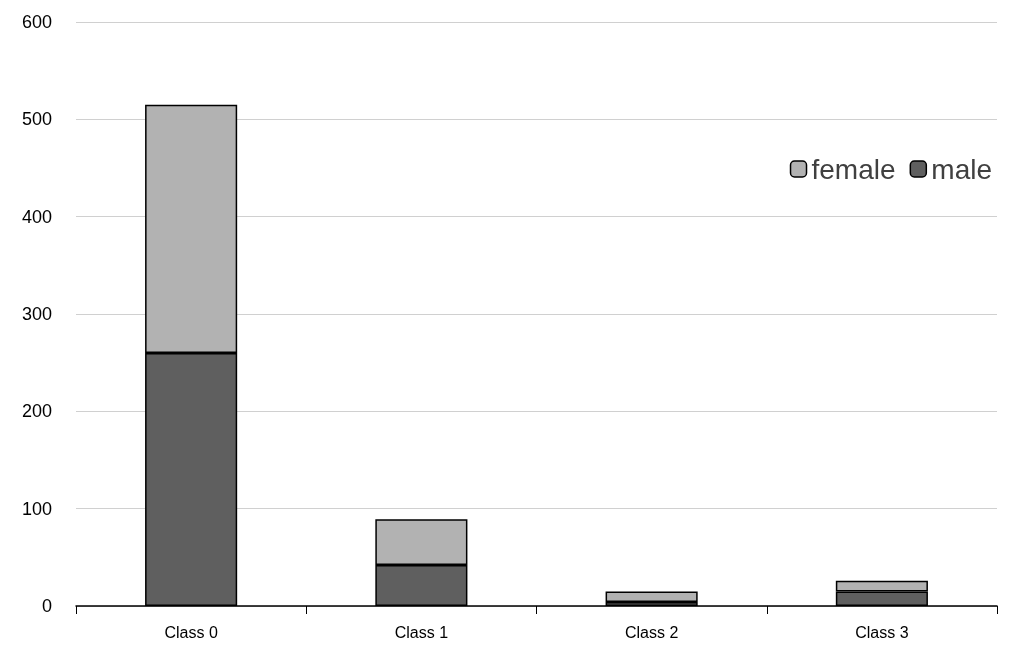  What do you see at coordinates (36, 22) in the screenshot?
I see `y-tick-label: 600` at bounding box center [36, 22].